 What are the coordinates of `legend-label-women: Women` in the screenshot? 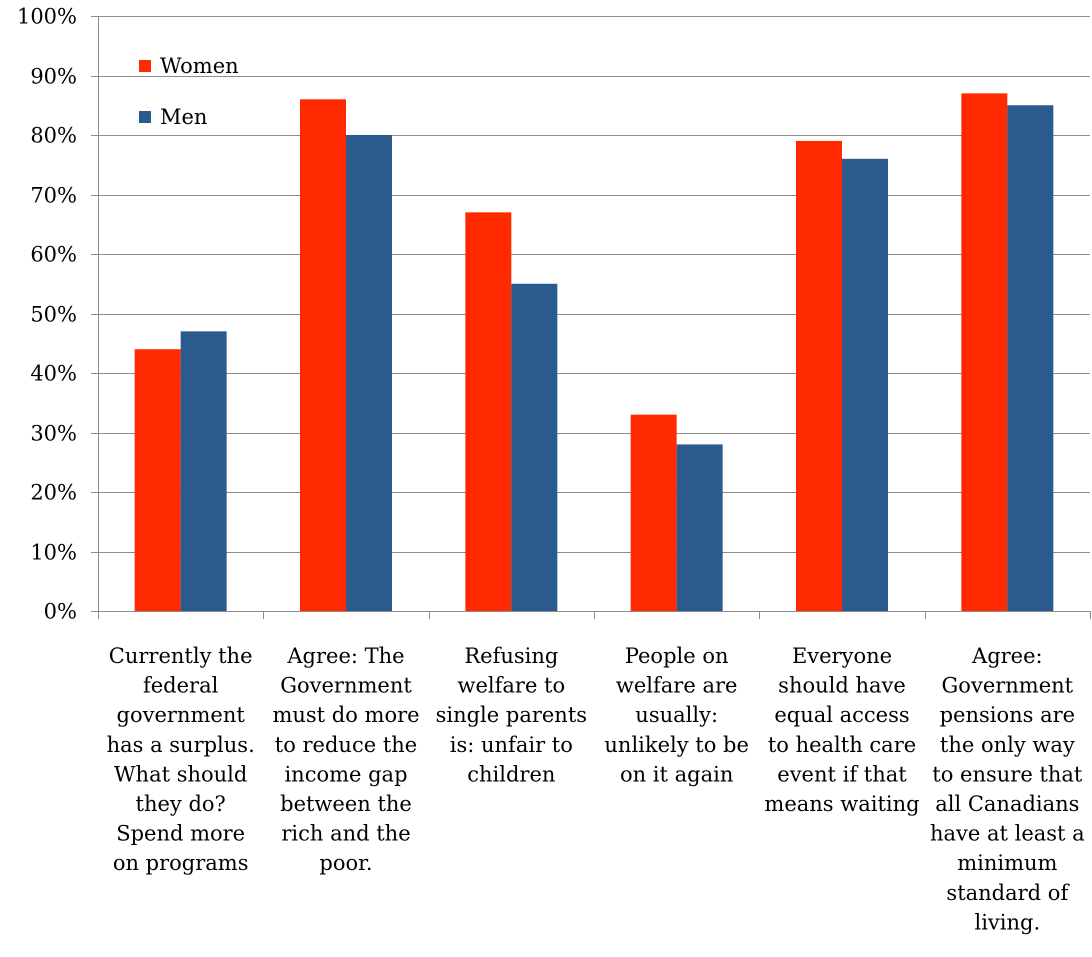 It's located at (199, 66).